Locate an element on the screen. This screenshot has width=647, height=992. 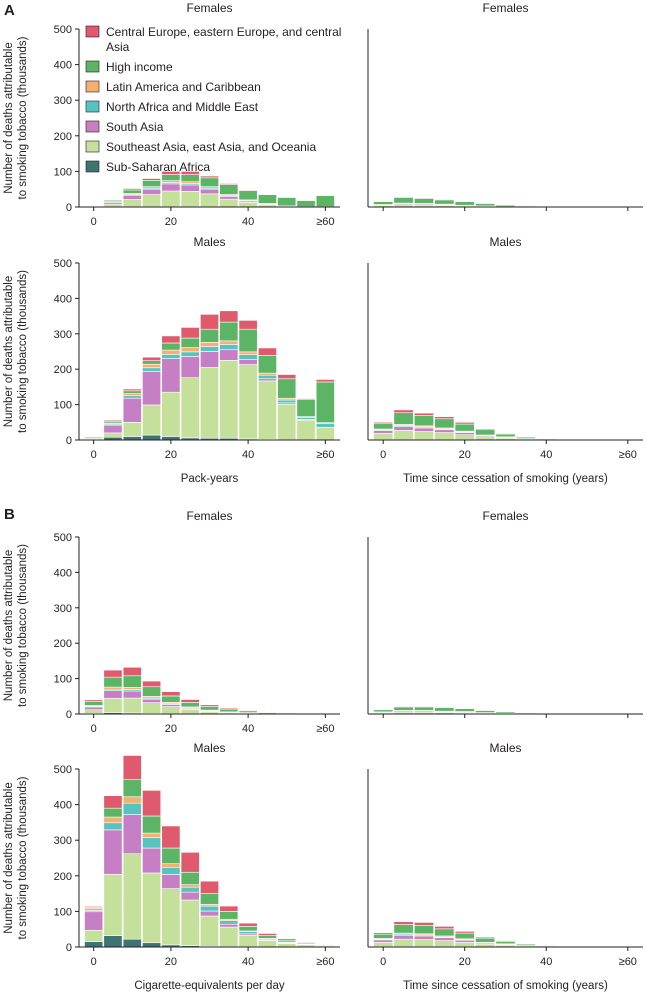
legend-item: High income is located at coordinates (129, 67).